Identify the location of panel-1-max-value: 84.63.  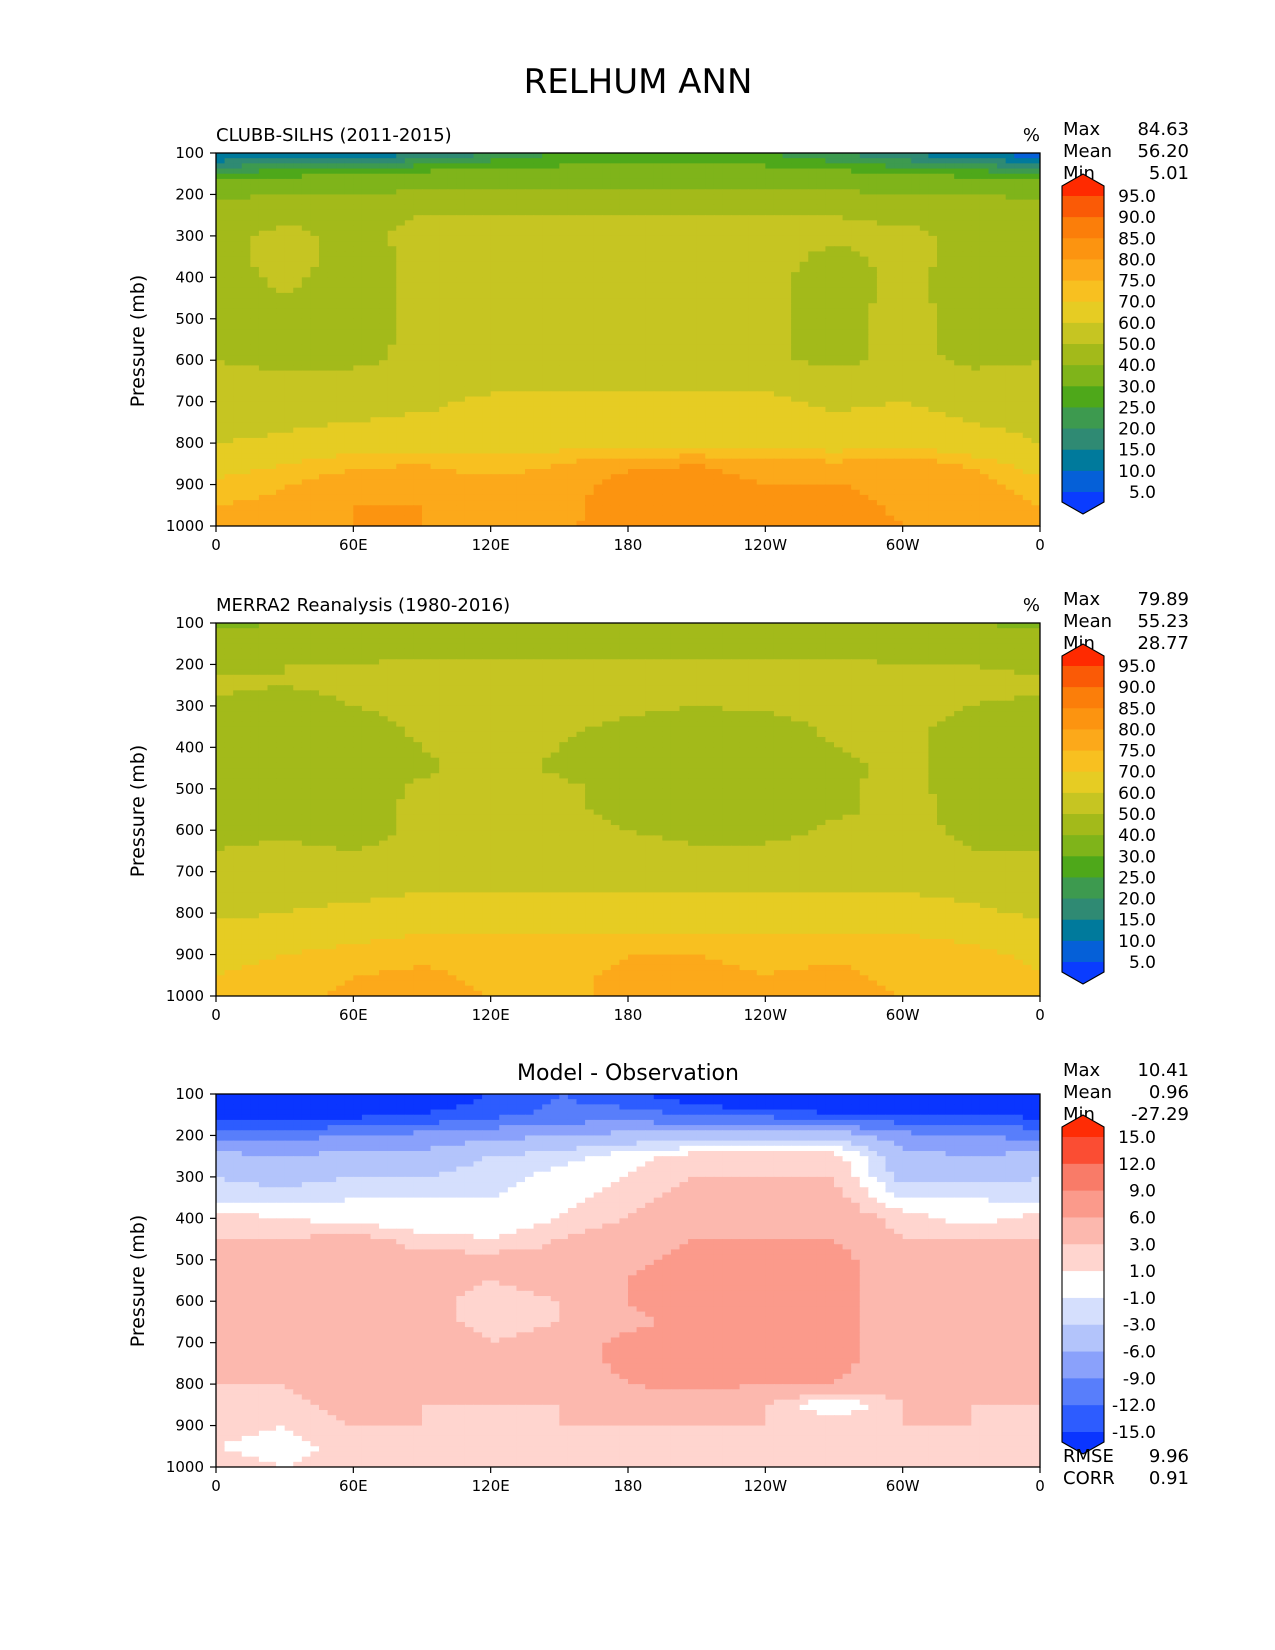
(1163, 129).